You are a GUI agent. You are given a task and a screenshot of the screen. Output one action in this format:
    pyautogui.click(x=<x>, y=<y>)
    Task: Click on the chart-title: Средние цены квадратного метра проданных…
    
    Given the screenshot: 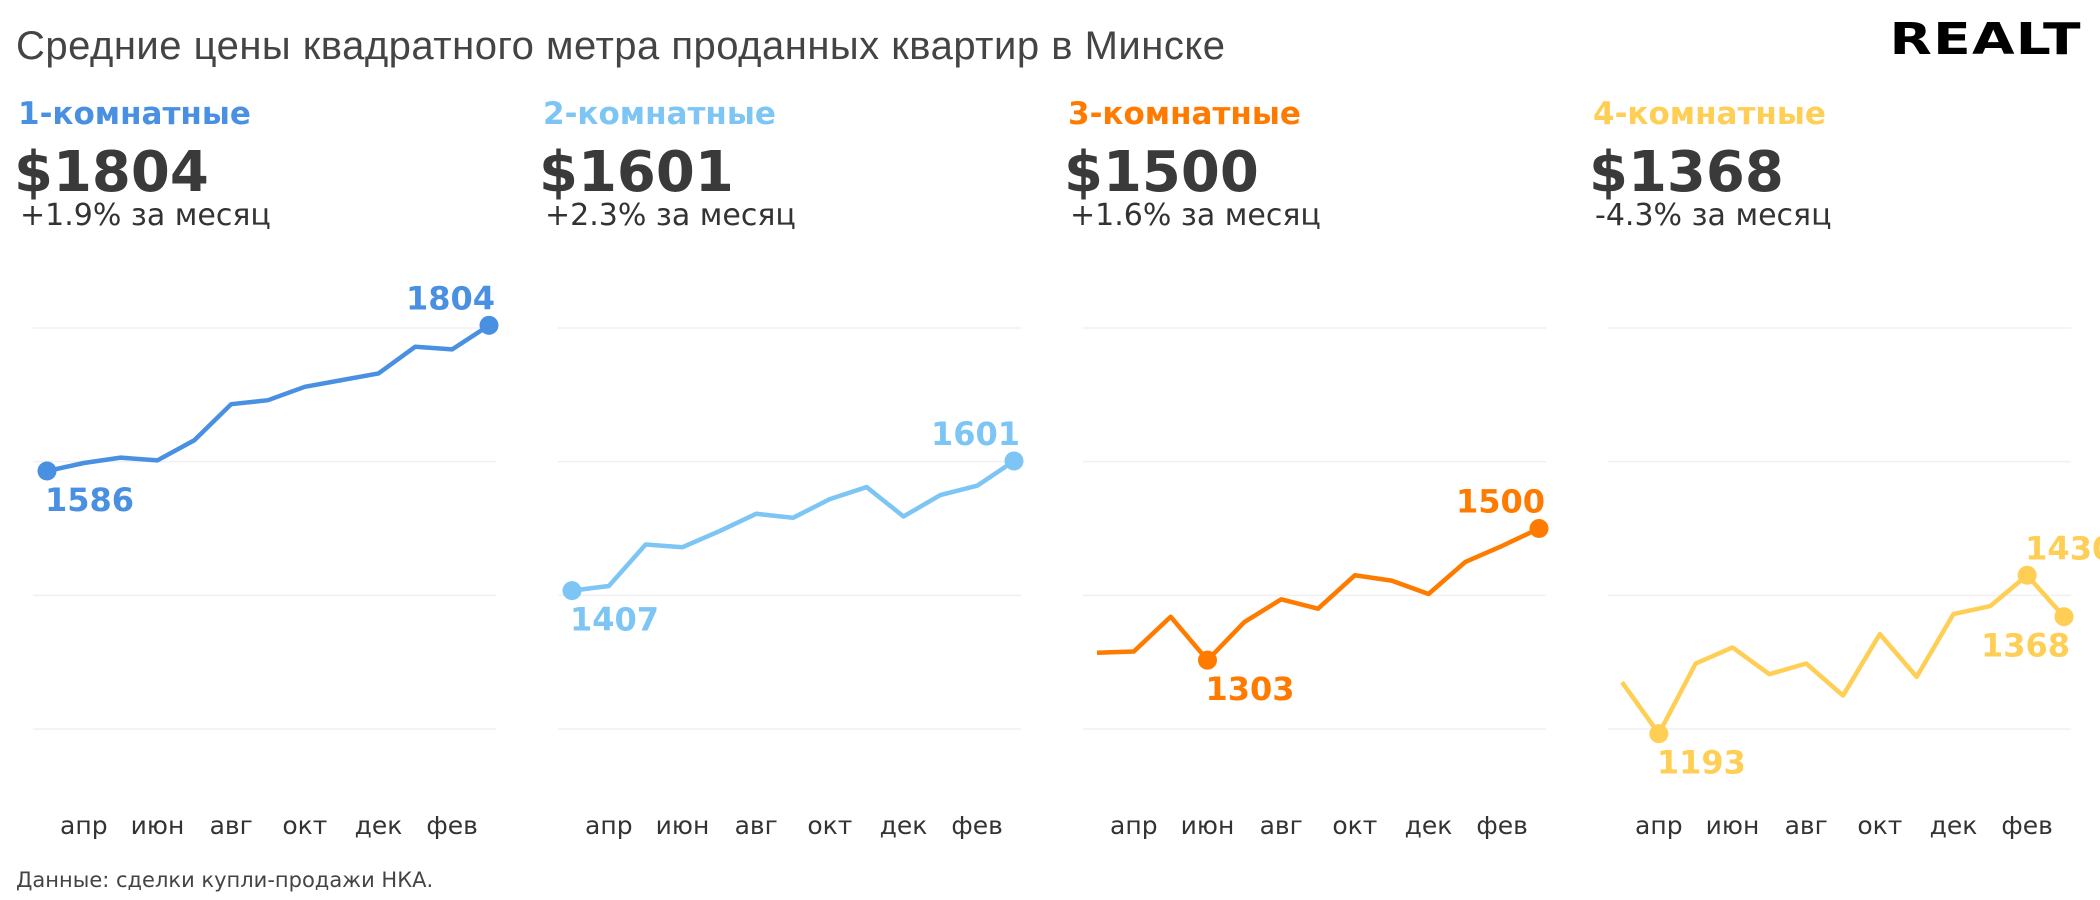 What is the action you would take?
    pyautogui.click(x=621, y=46)
    